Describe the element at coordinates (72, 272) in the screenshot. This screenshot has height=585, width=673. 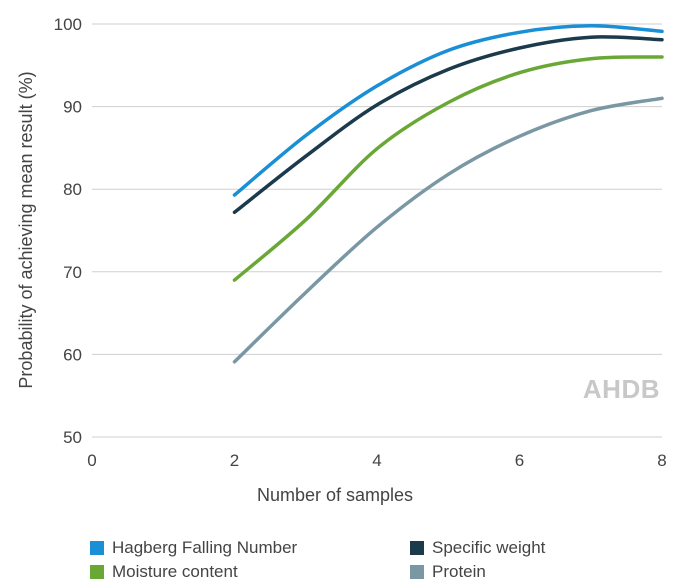
I see `y-tick-label: 70` at that location.